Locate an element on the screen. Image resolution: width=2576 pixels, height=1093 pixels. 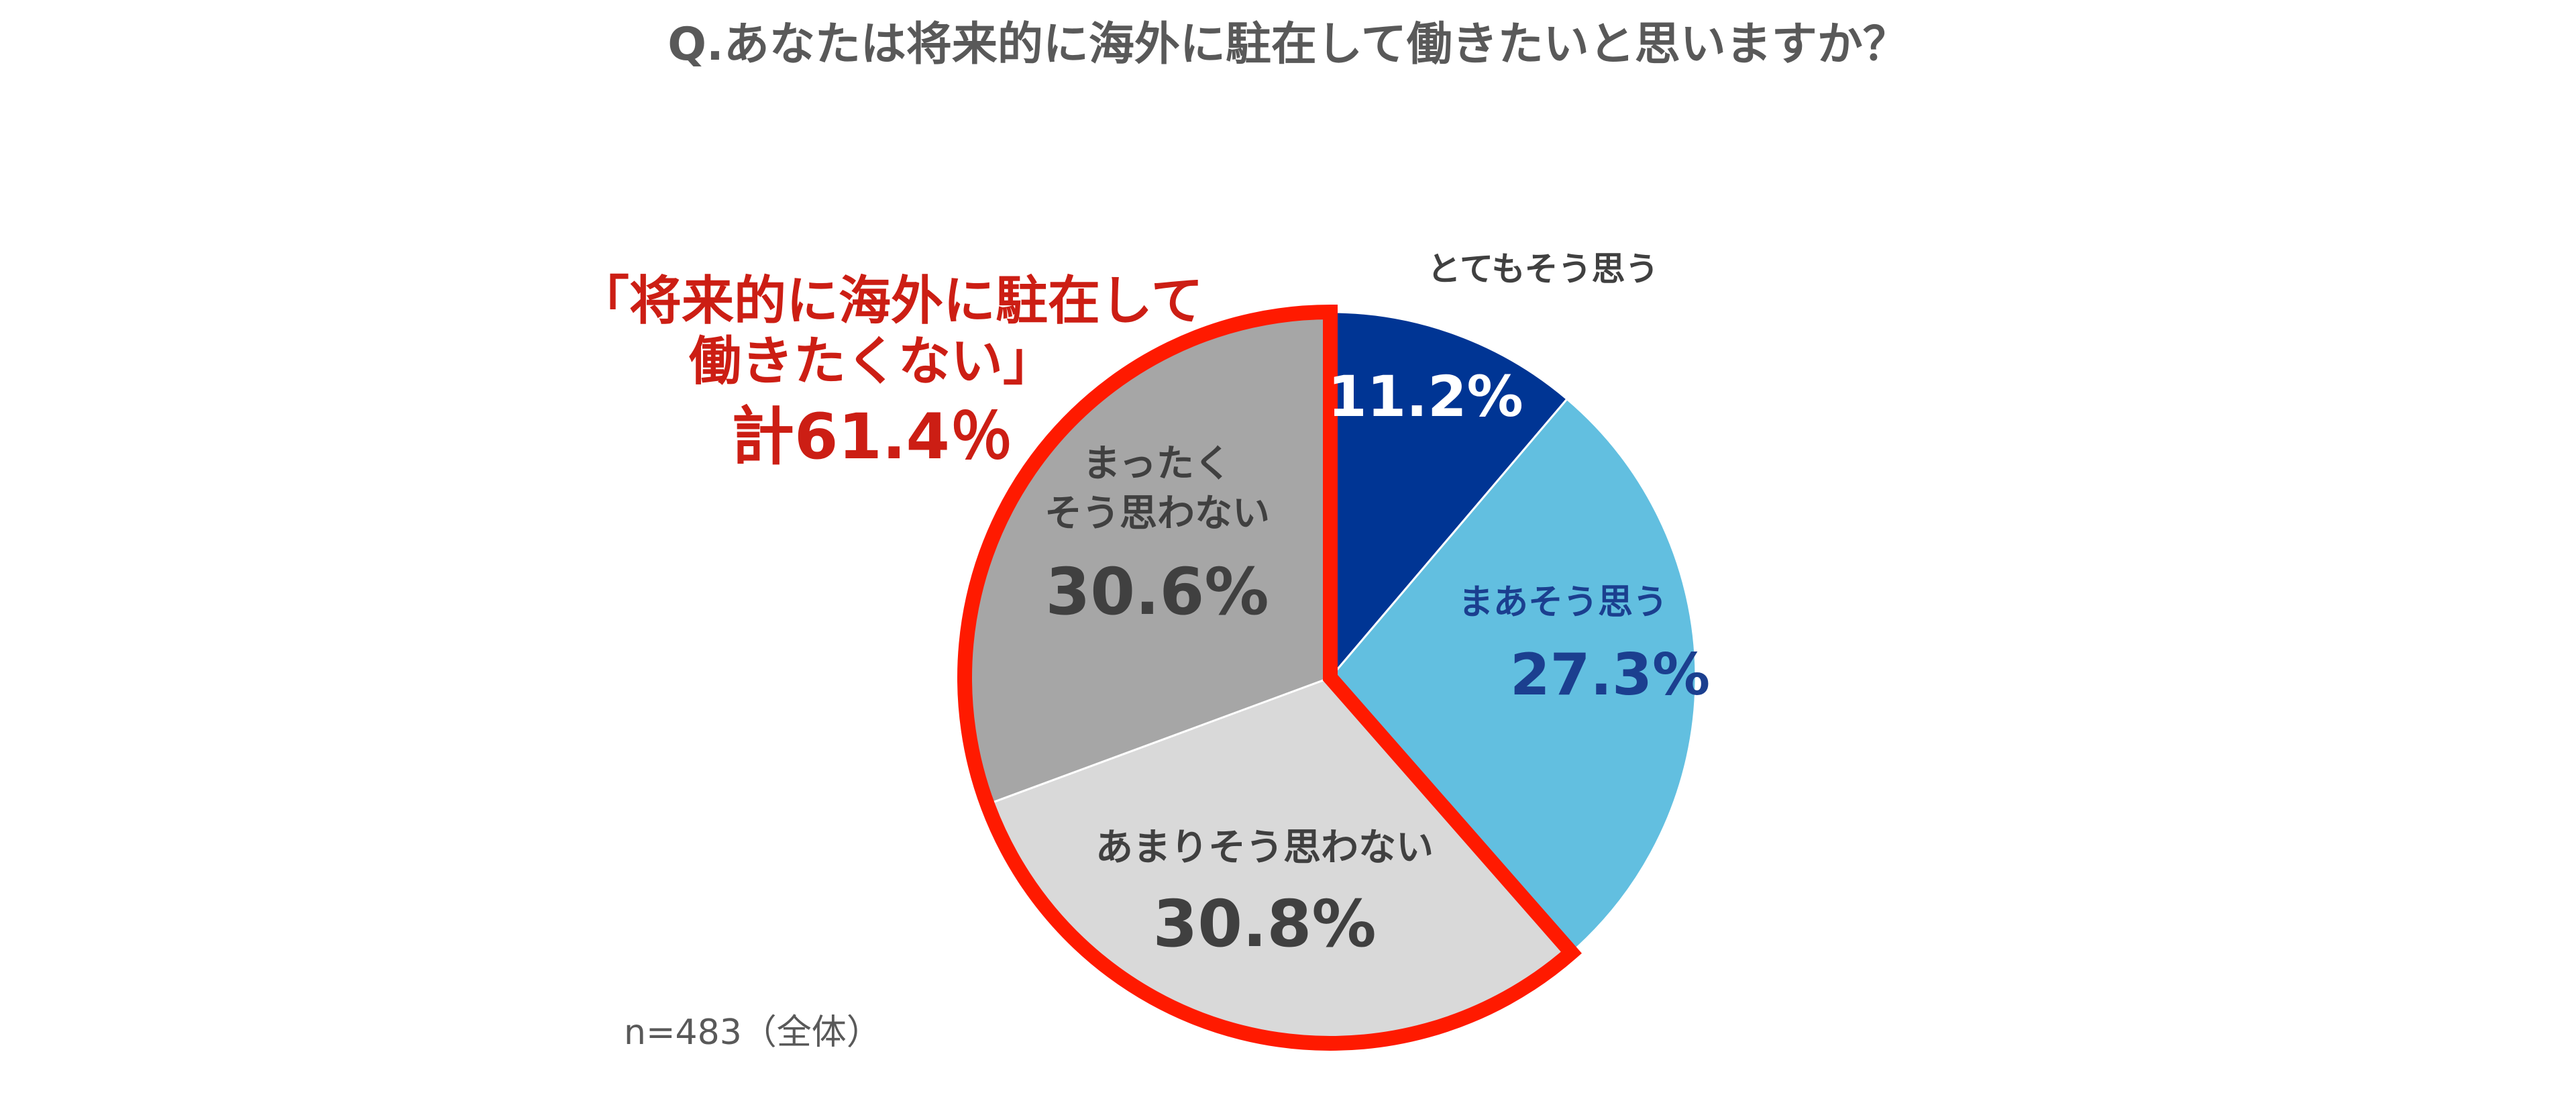
slice-value-4: 30.6% is located at coordinates (1157, 591).